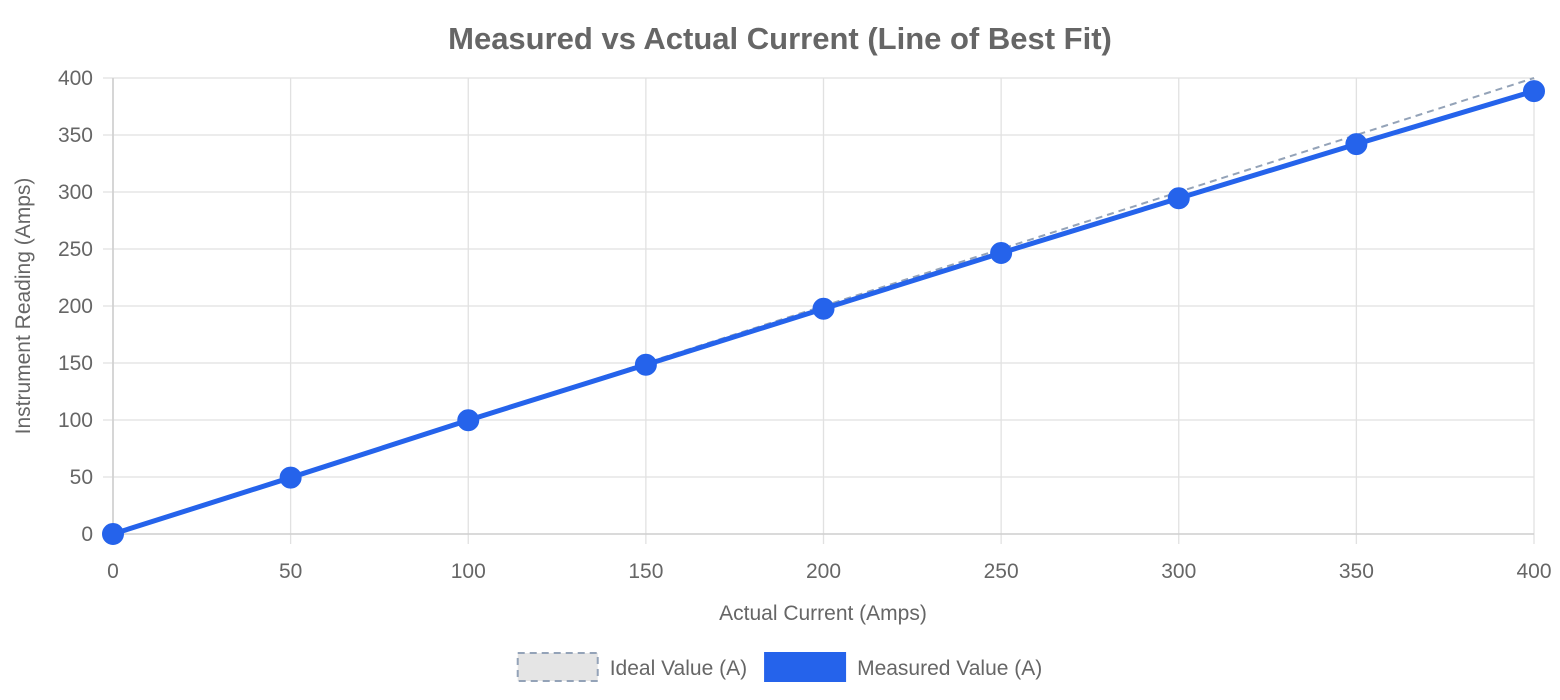 Image resolution: width=1560 pixels, height=700 pixels. Describe the element at coordinates (75, 135) in the screenshot. I see `y-tick-label: 350` at that location.